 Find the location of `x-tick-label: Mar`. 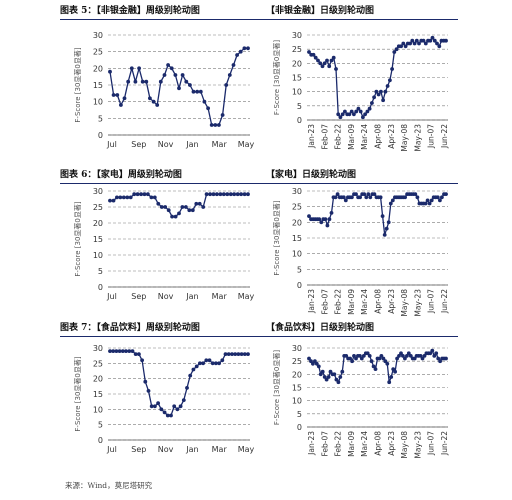

x-tick-label: Mar is located at coordinates (220, 144).